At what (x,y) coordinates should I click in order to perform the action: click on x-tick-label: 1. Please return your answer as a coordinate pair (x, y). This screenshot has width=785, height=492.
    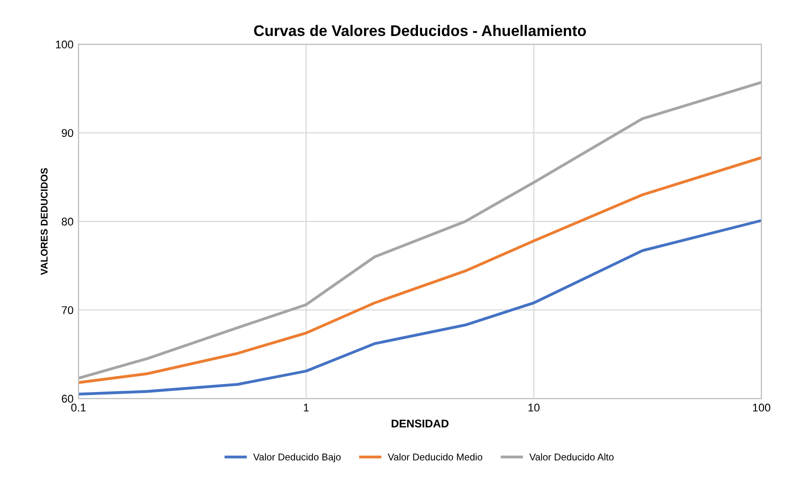
    Looking at the image, I should click on (306, 408).